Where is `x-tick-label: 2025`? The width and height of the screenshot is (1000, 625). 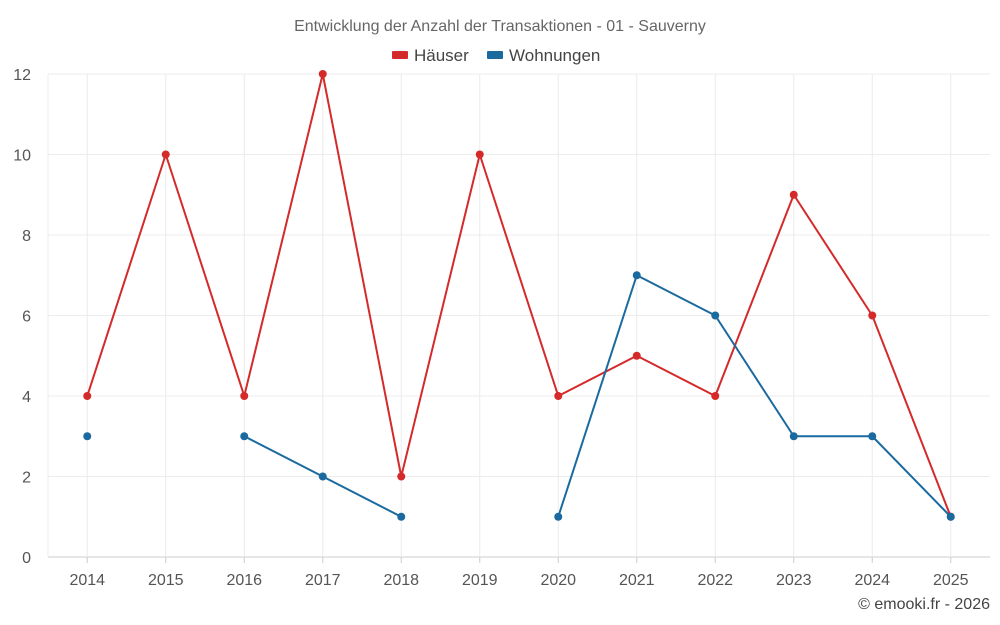 x-tick-label: 2025 is located at coordinates (951, 580).